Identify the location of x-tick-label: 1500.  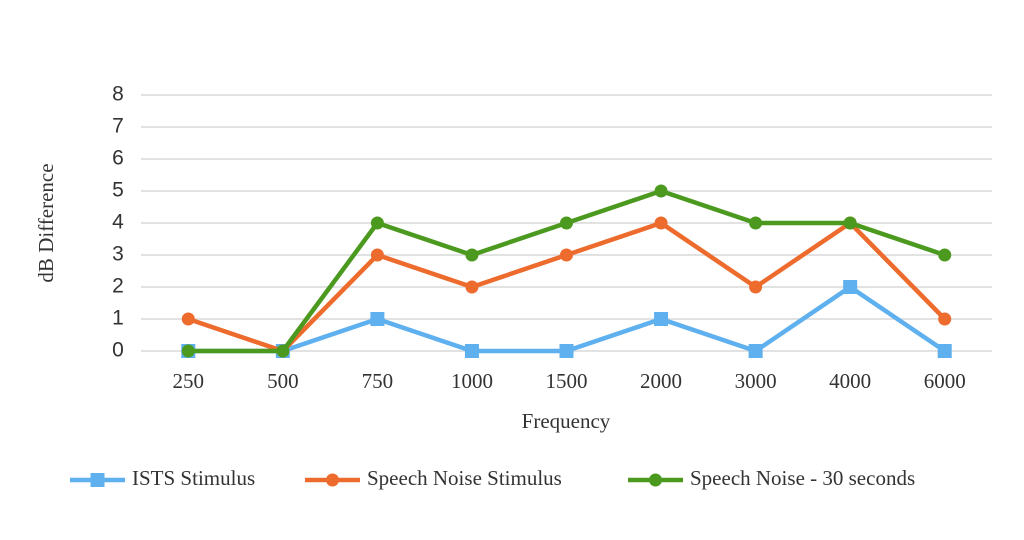
(567, 381).